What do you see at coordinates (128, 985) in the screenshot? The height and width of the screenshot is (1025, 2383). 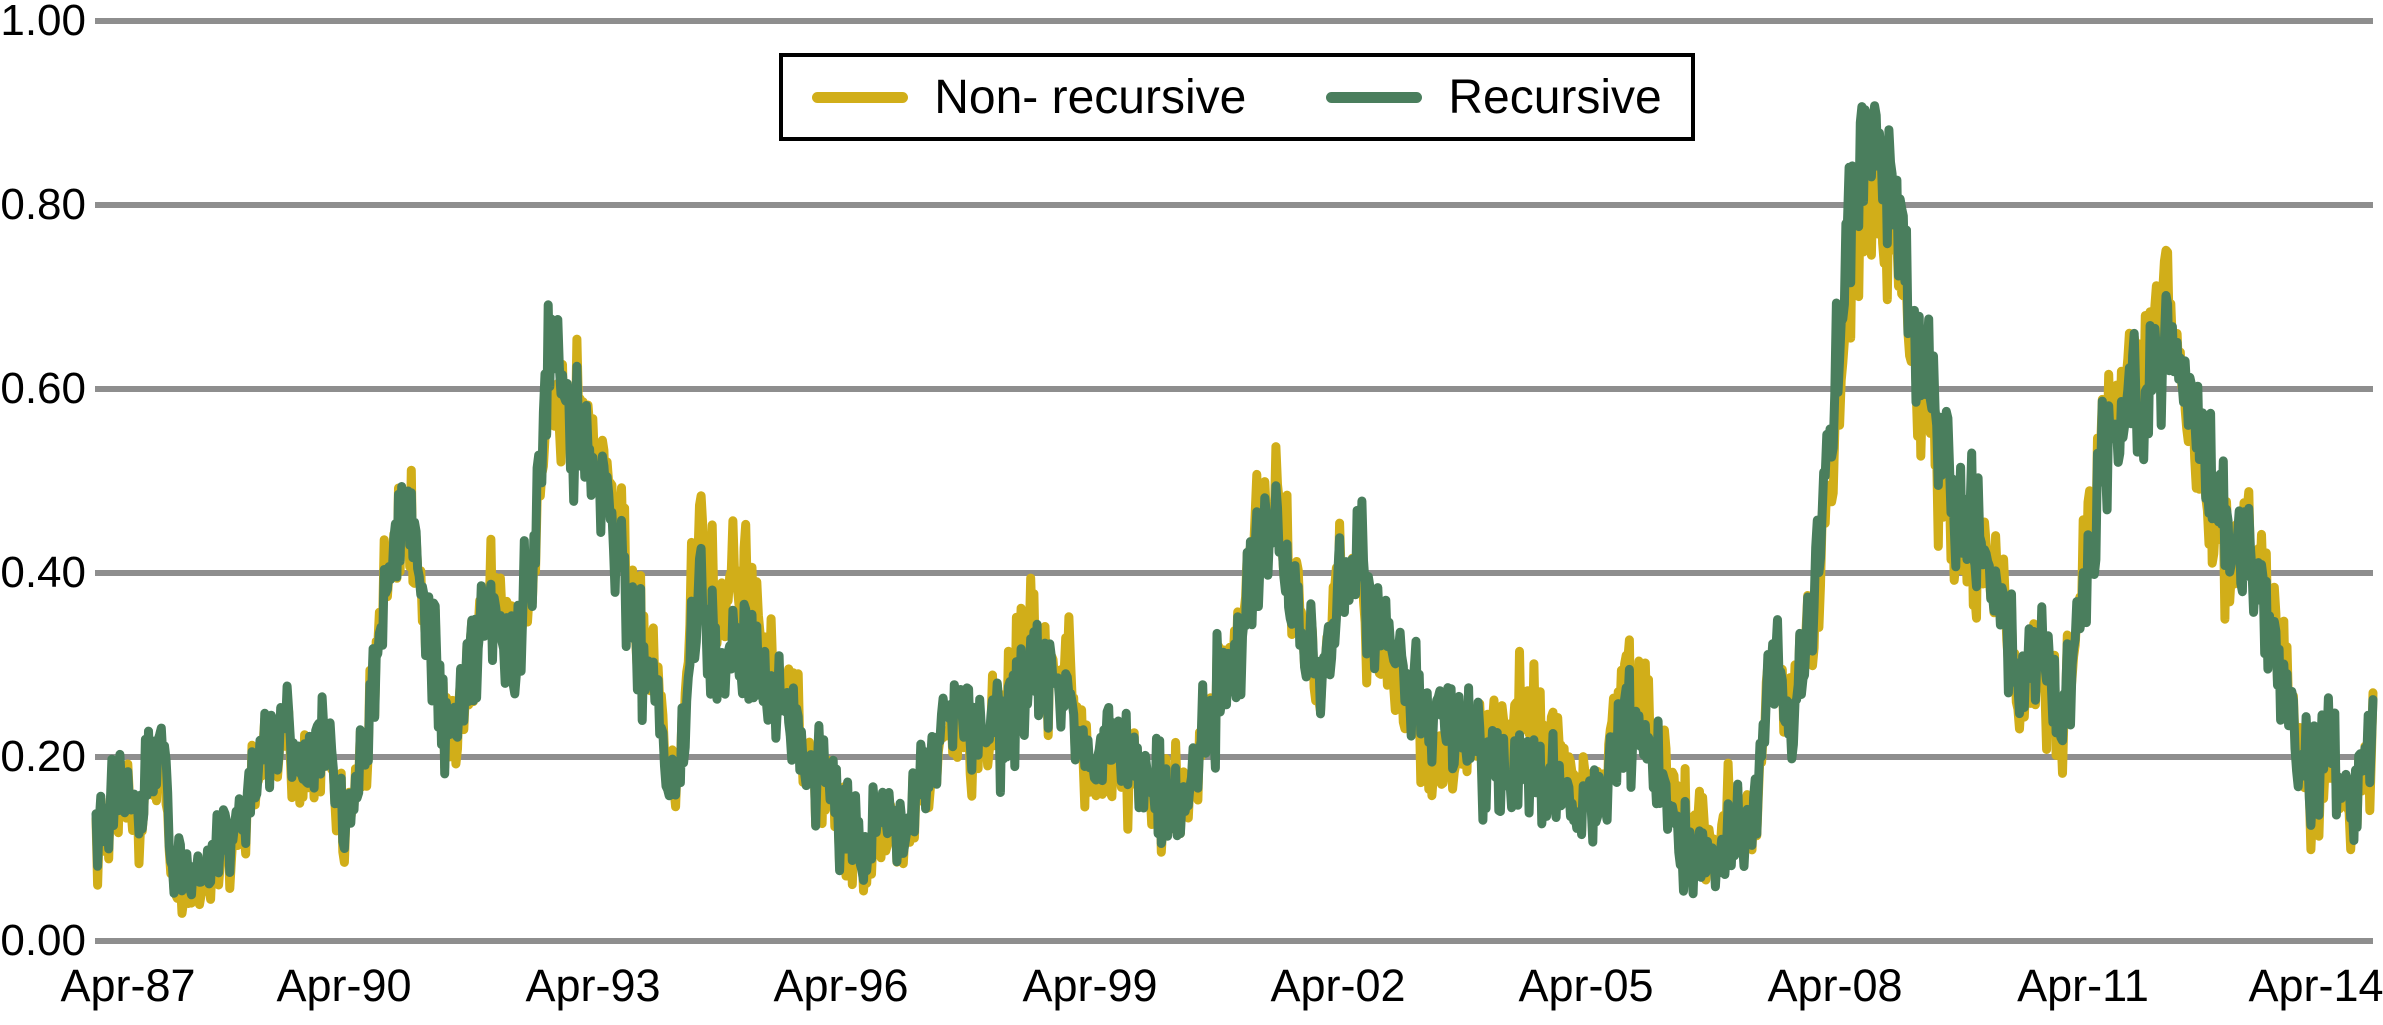 I see `x-axis-tick-label: Apr-87` at bounding box center [128, 985].